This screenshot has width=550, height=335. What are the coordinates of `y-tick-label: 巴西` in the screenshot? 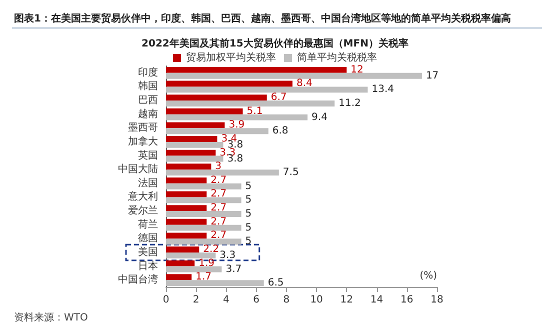 It's located at (148, 100).